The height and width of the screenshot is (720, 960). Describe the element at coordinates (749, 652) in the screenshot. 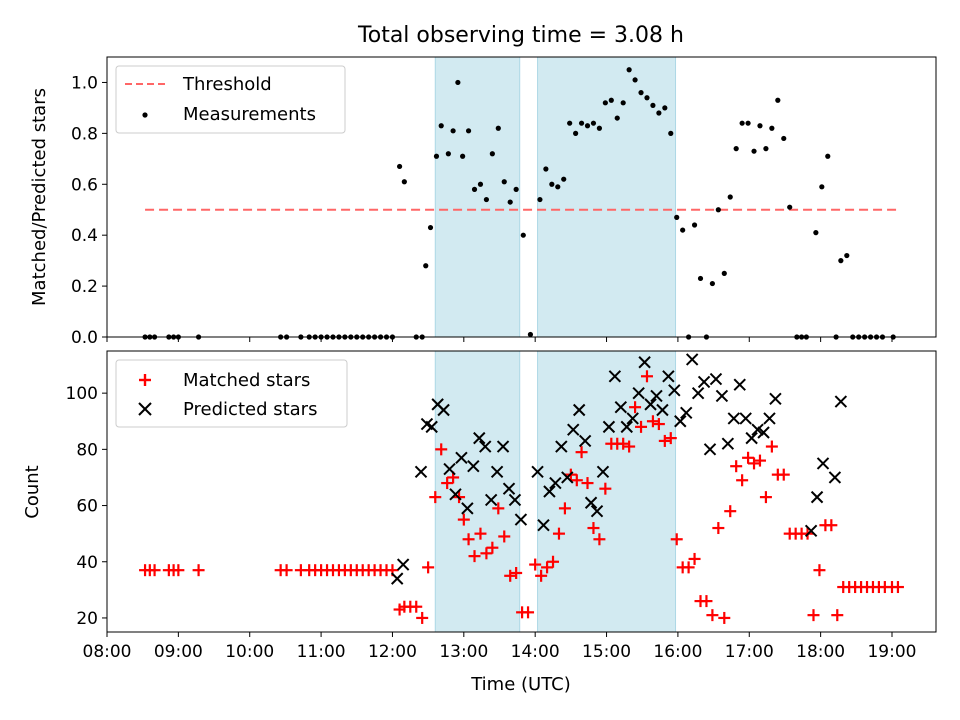

I see `x-tick-label: 17:00` at that location.